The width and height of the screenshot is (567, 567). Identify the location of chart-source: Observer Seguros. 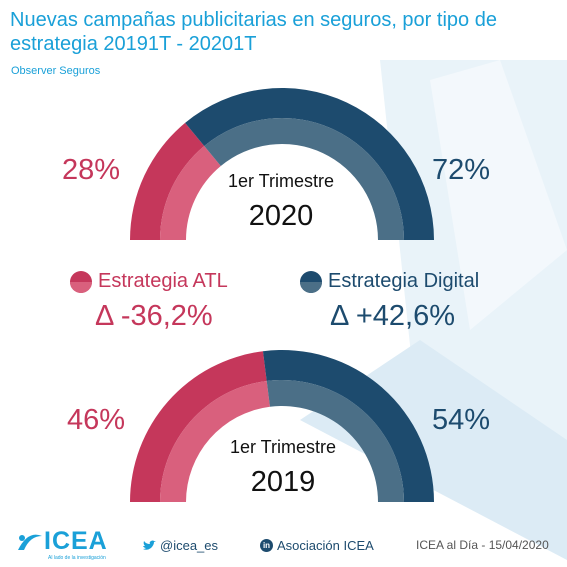
(56, 71).